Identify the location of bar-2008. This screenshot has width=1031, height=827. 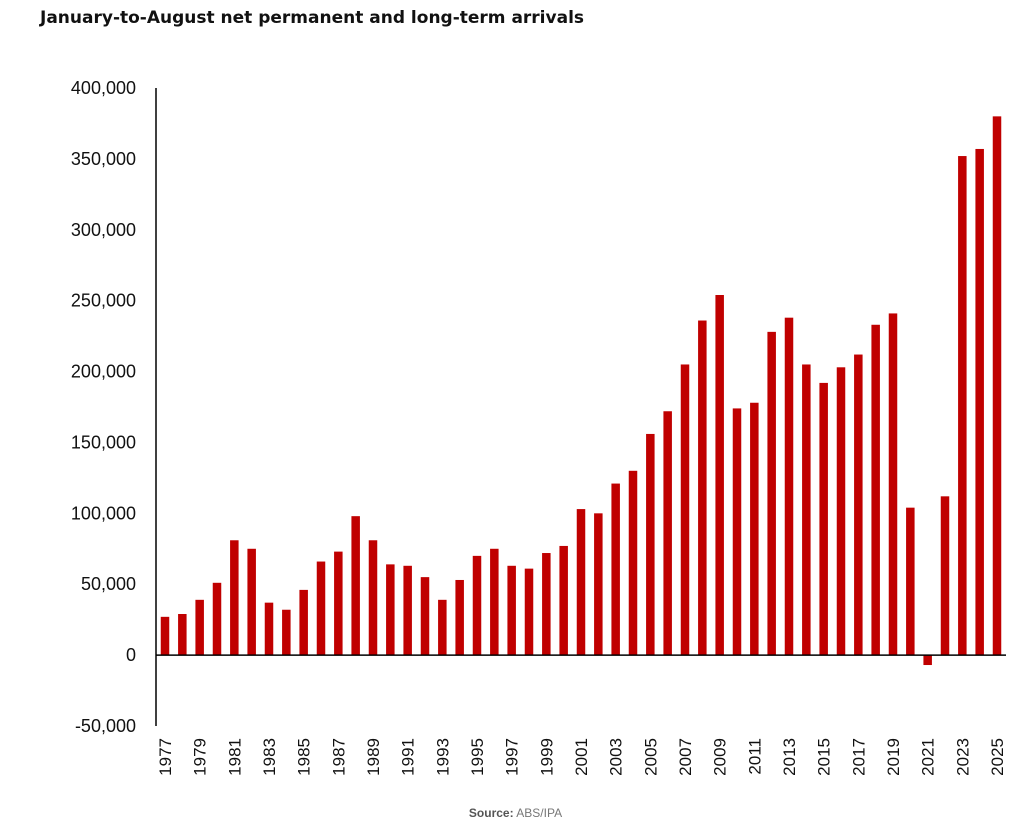
(702, 488).